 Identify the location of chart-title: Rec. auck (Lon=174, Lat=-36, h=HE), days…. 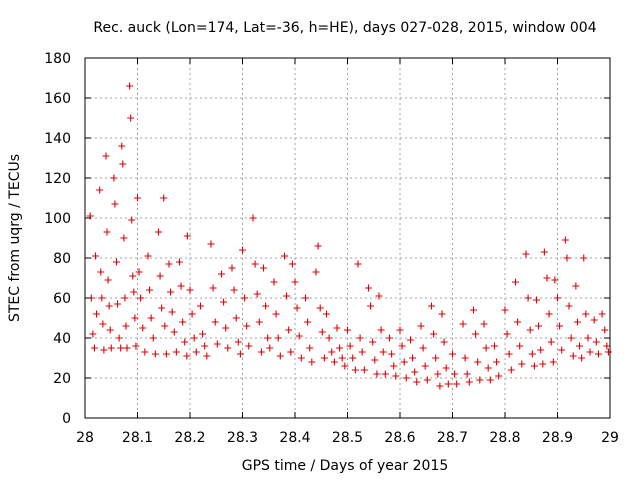
(344, 28).